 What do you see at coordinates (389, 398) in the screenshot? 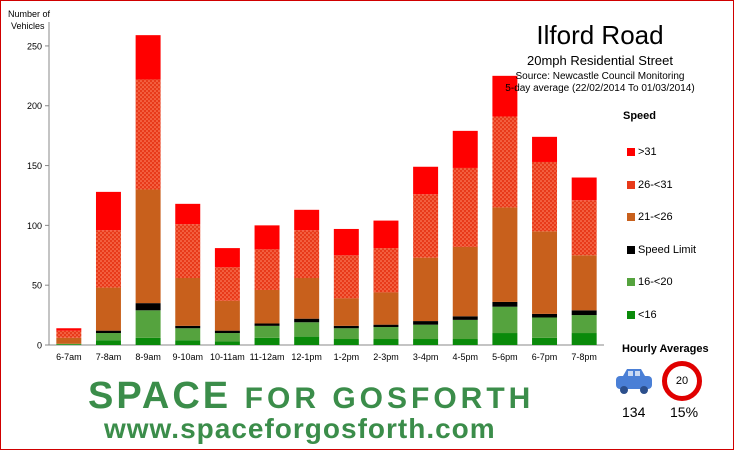
I see `brand-logo-word2: FOR GOSFORTH` at bounding box center [389, 398].